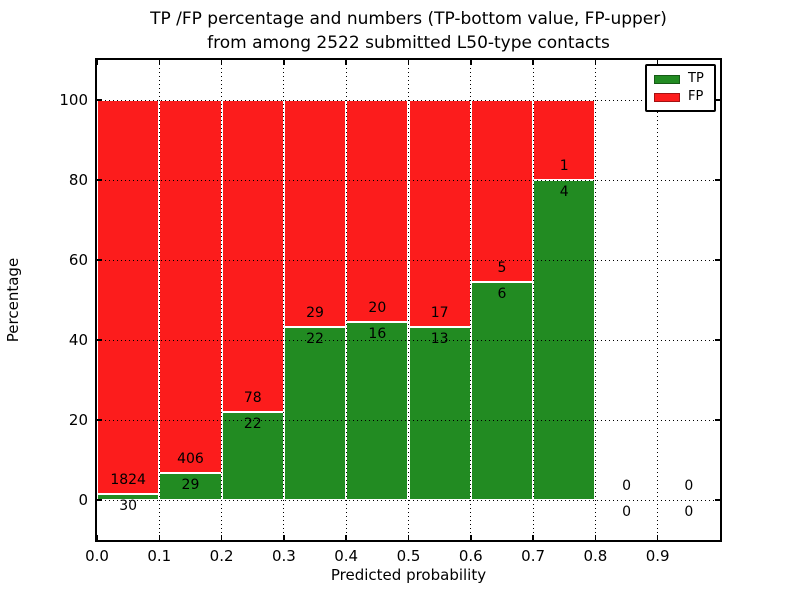  What do you see at coordinates (128, 505) in the screenshot?
I see `bar-count-label-tp: 30` at bounding box center [128, 505].